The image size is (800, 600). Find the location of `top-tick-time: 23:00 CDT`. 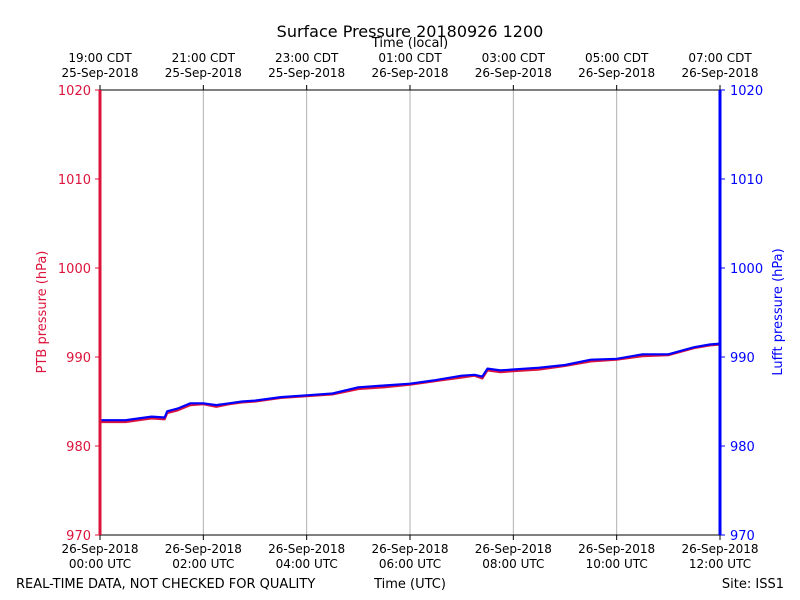

top-tick-time: 23:00 CDT is located at coordinates (307, 58).